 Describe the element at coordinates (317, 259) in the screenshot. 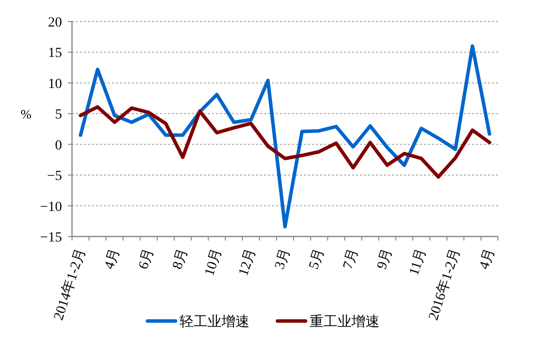

I see `x-tick-label: 5月` at that location.